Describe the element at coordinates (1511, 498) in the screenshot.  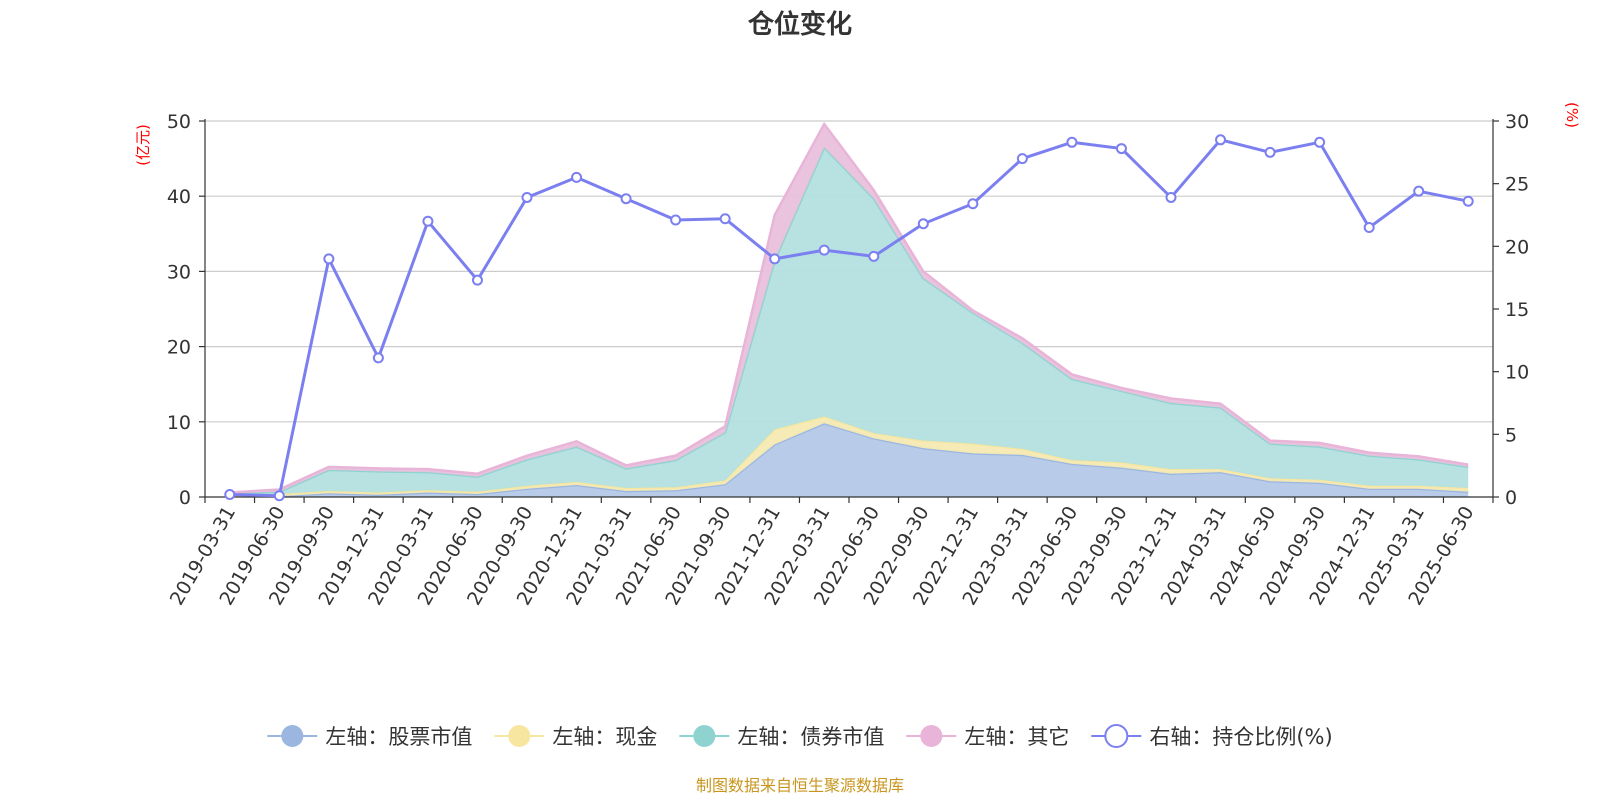
I see `right-axis-tick-label: 0` at that location.